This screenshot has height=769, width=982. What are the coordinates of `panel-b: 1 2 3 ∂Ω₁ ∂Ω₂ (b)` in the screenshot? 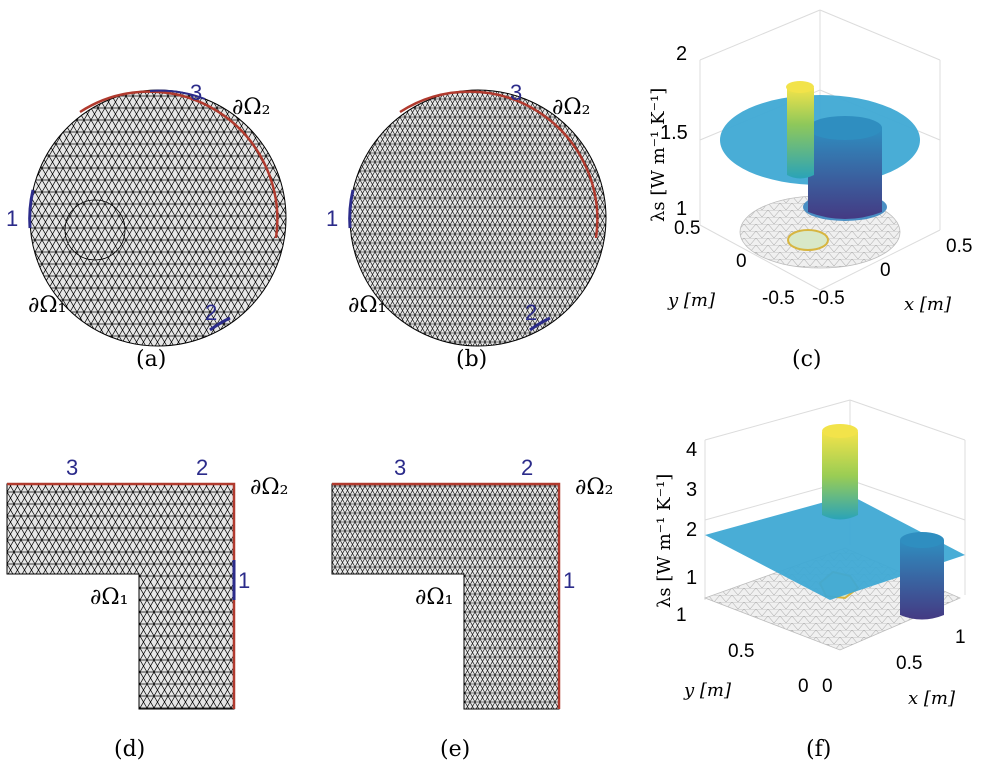 It's located at (466, 226).